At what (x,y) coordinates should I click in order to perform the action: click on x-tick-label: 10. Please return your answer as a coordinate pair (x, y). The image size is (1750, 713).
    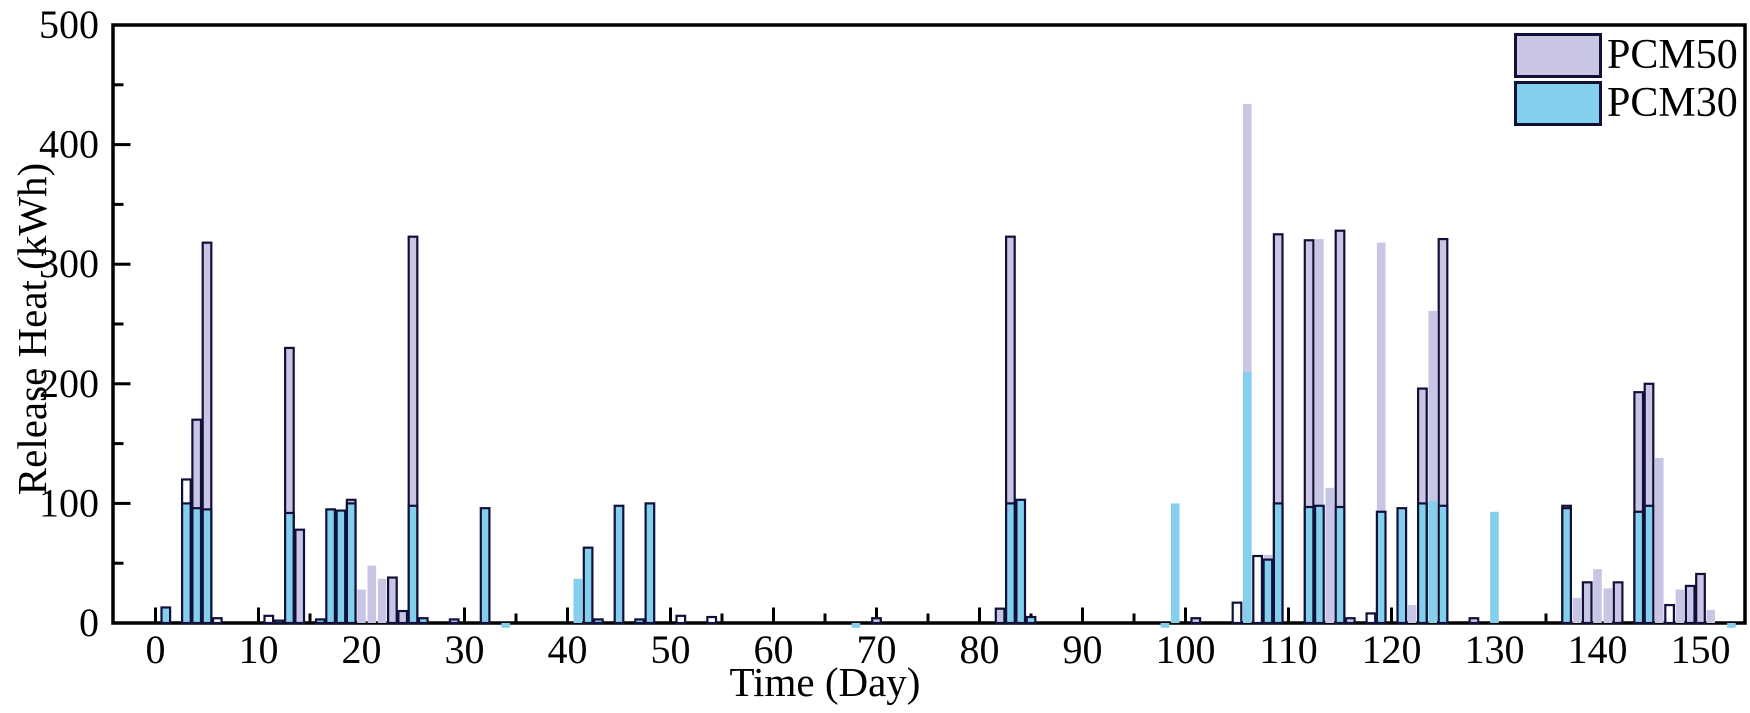
    Looking at the image, I should click on (259, 649).